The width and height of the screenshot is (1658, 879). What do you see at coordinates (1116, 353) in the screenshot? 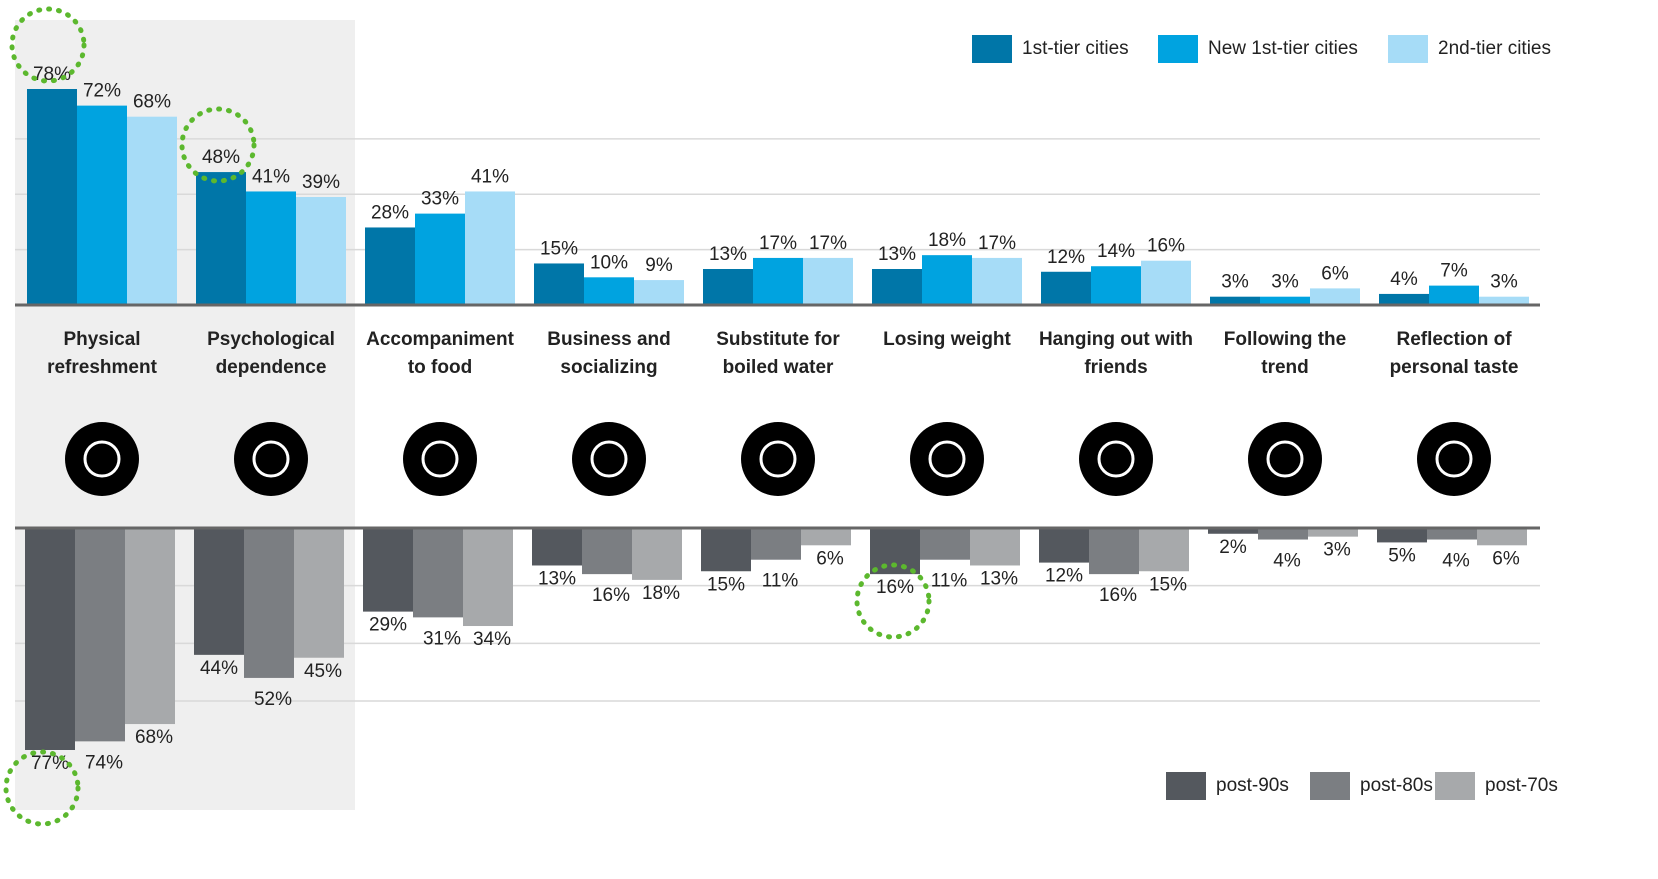
I see `category-label-box: Hanging out with friends` at bounding box center [1116, 353].